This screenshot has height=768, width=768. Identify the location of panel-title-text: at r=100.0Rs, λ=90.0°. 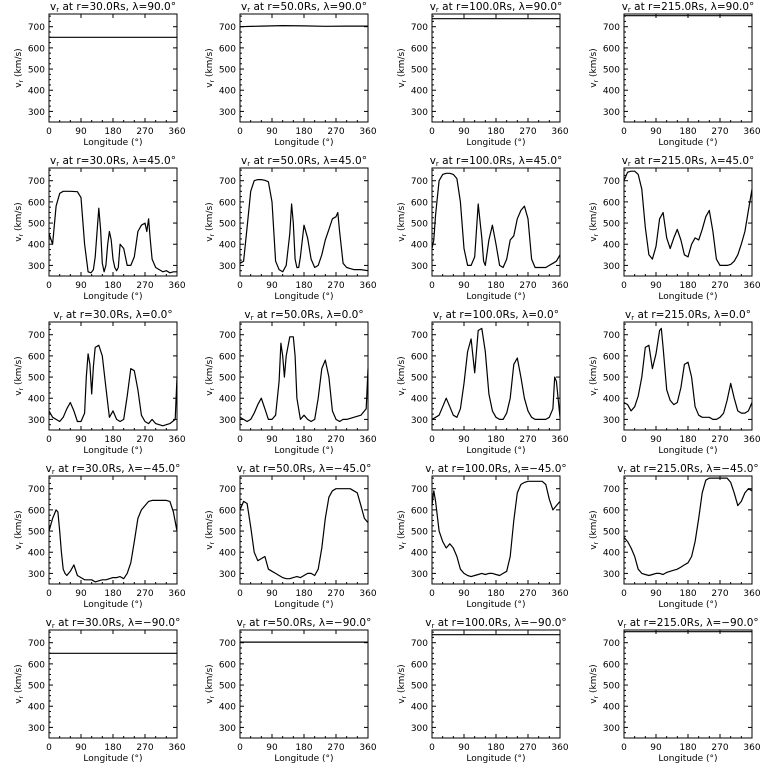
(500, 7).